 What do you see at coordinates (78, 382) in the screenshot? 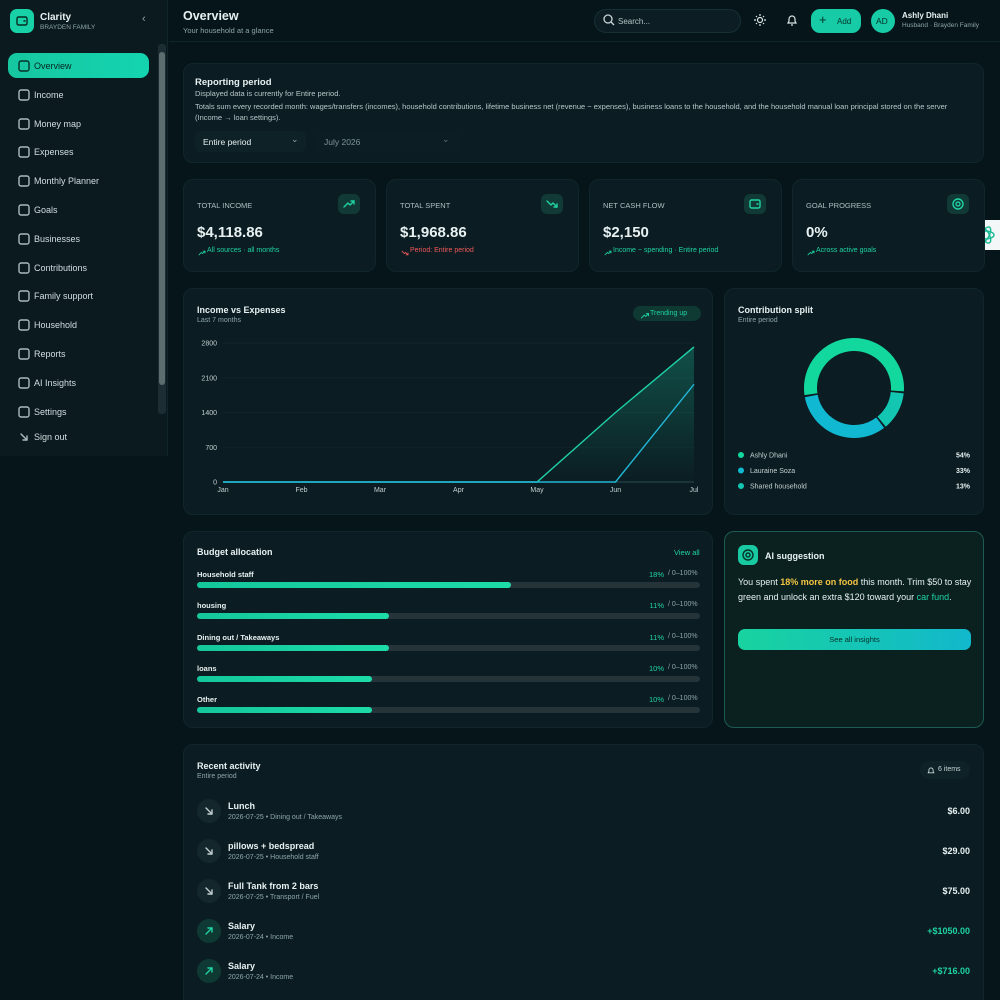
I see `nav-item: AI Insights` at bounding box center [78, 382].